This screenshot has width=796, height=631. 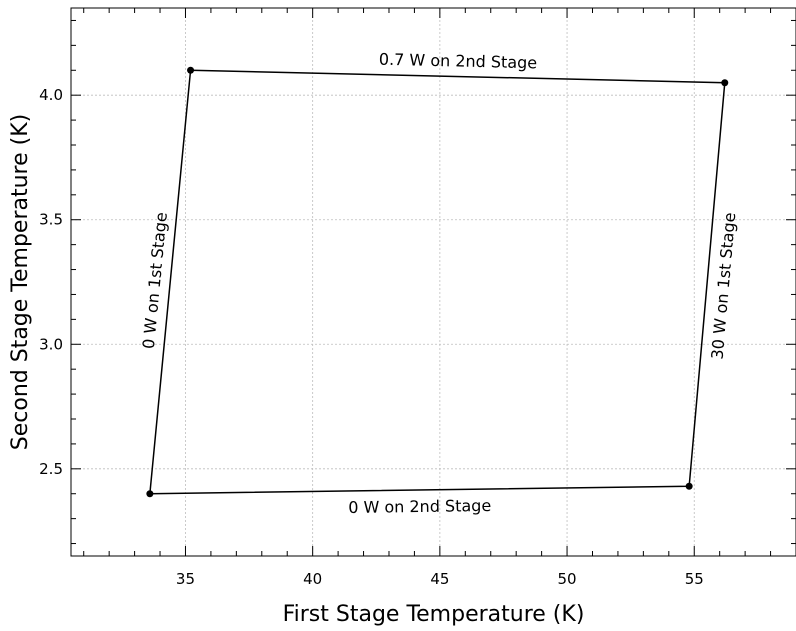 What do you see at coordinates (20, 282) in the screenshot?
I see `y-axis-title: Second Stage Temperature (K)` at bounding box center [20, 282].